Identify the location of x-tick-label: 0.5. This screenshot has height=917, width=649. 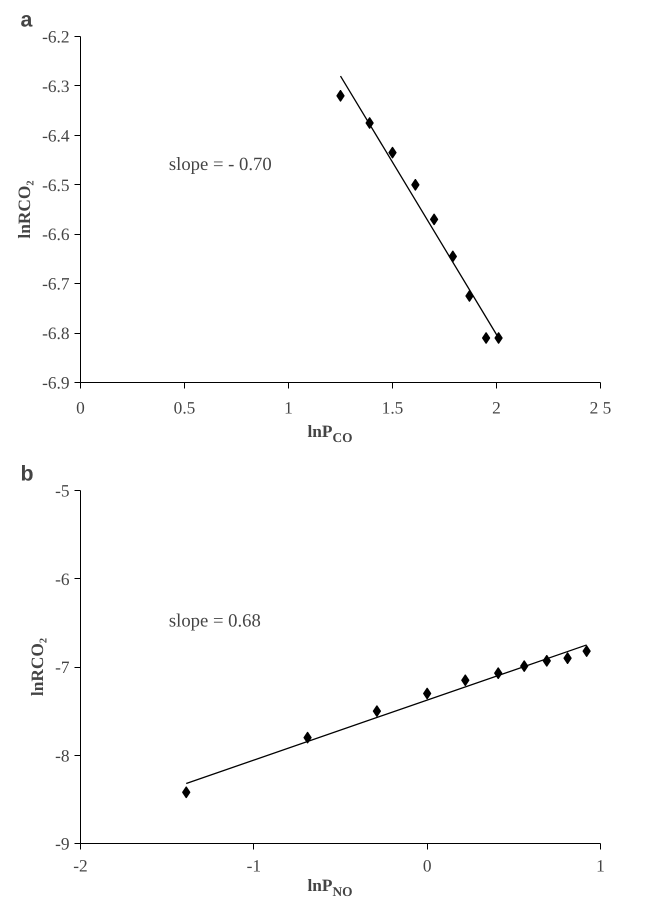
(185, 408).